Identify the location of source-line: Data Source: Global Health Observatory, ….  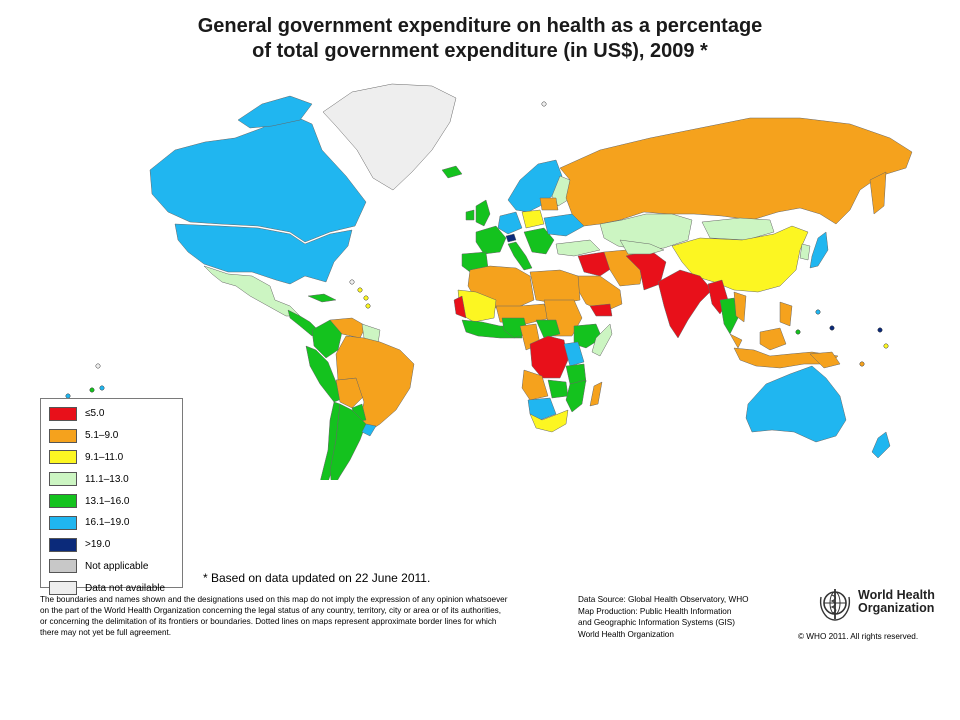
(663, 599).